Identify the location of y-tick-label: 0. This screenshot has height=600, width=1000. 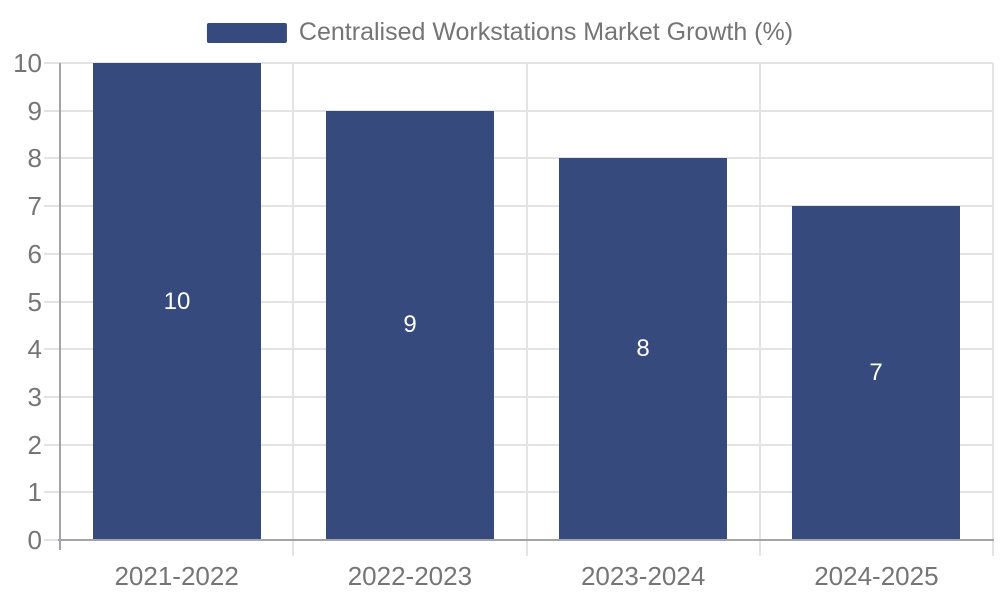
(34, 540).